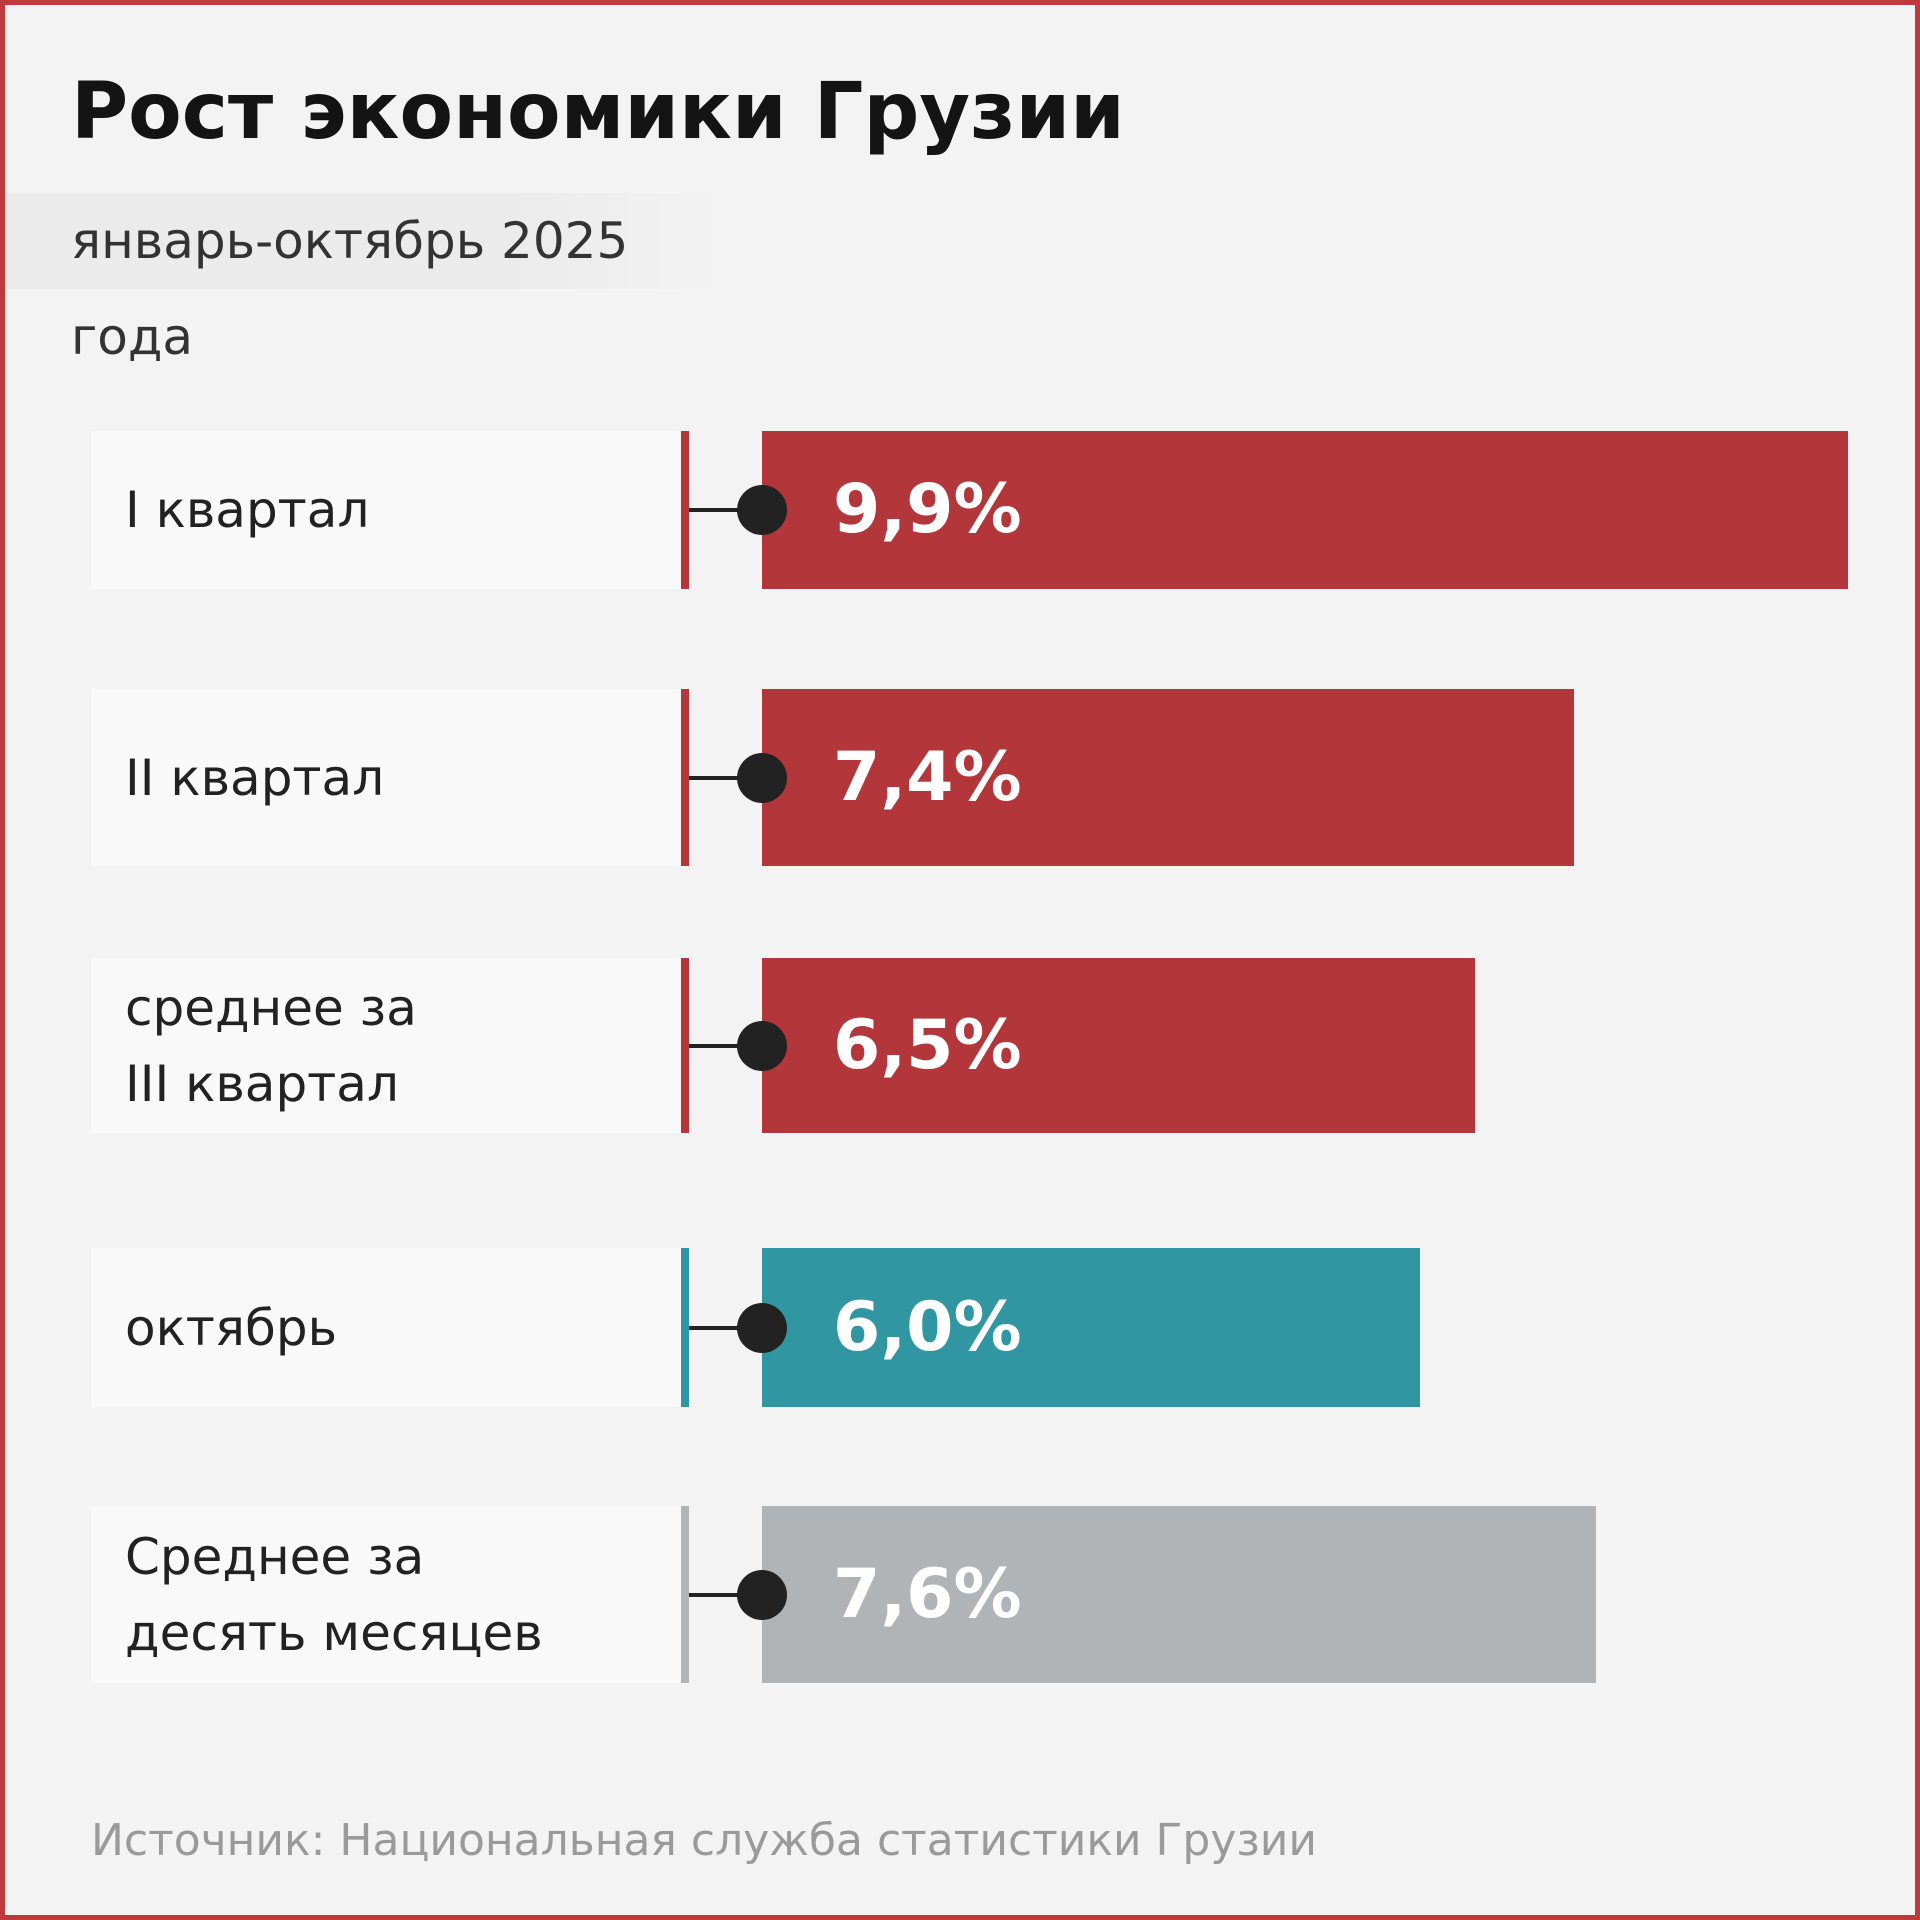  Describe the element at coordinates (255, 777) in the screenshot. I see `category-label: II квартал` at that location.